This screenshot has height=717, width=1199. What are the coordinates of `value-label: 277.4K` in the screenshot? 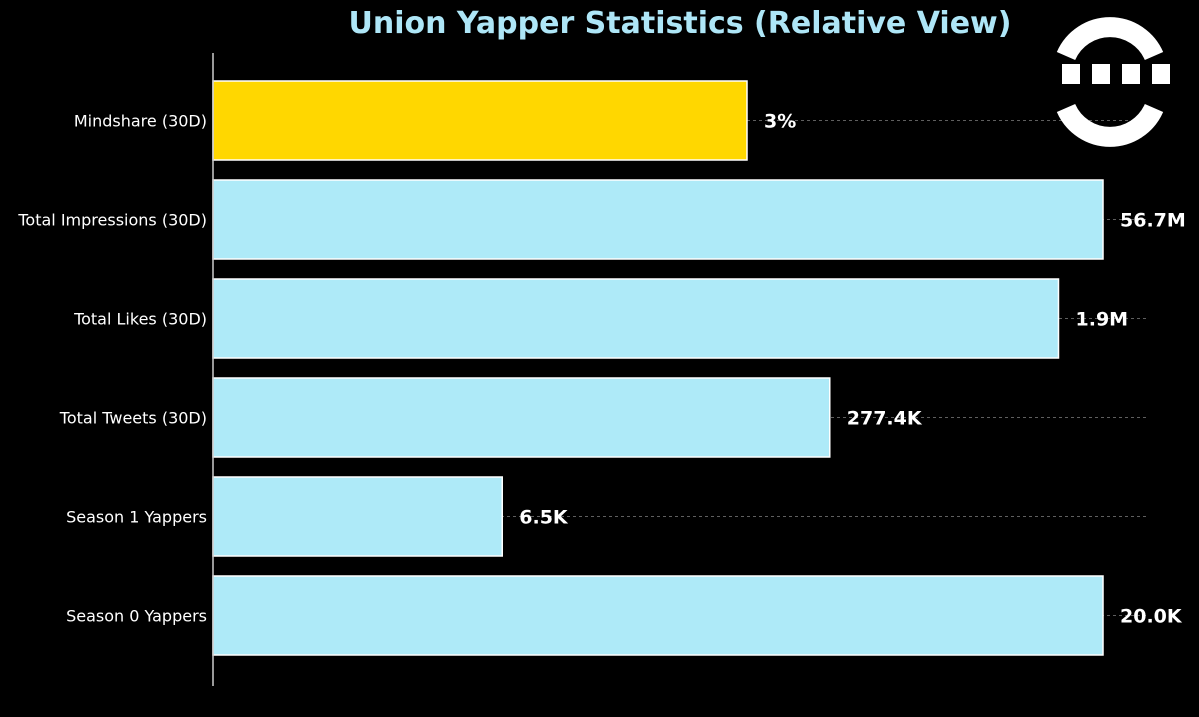 It's located at (885, 419).